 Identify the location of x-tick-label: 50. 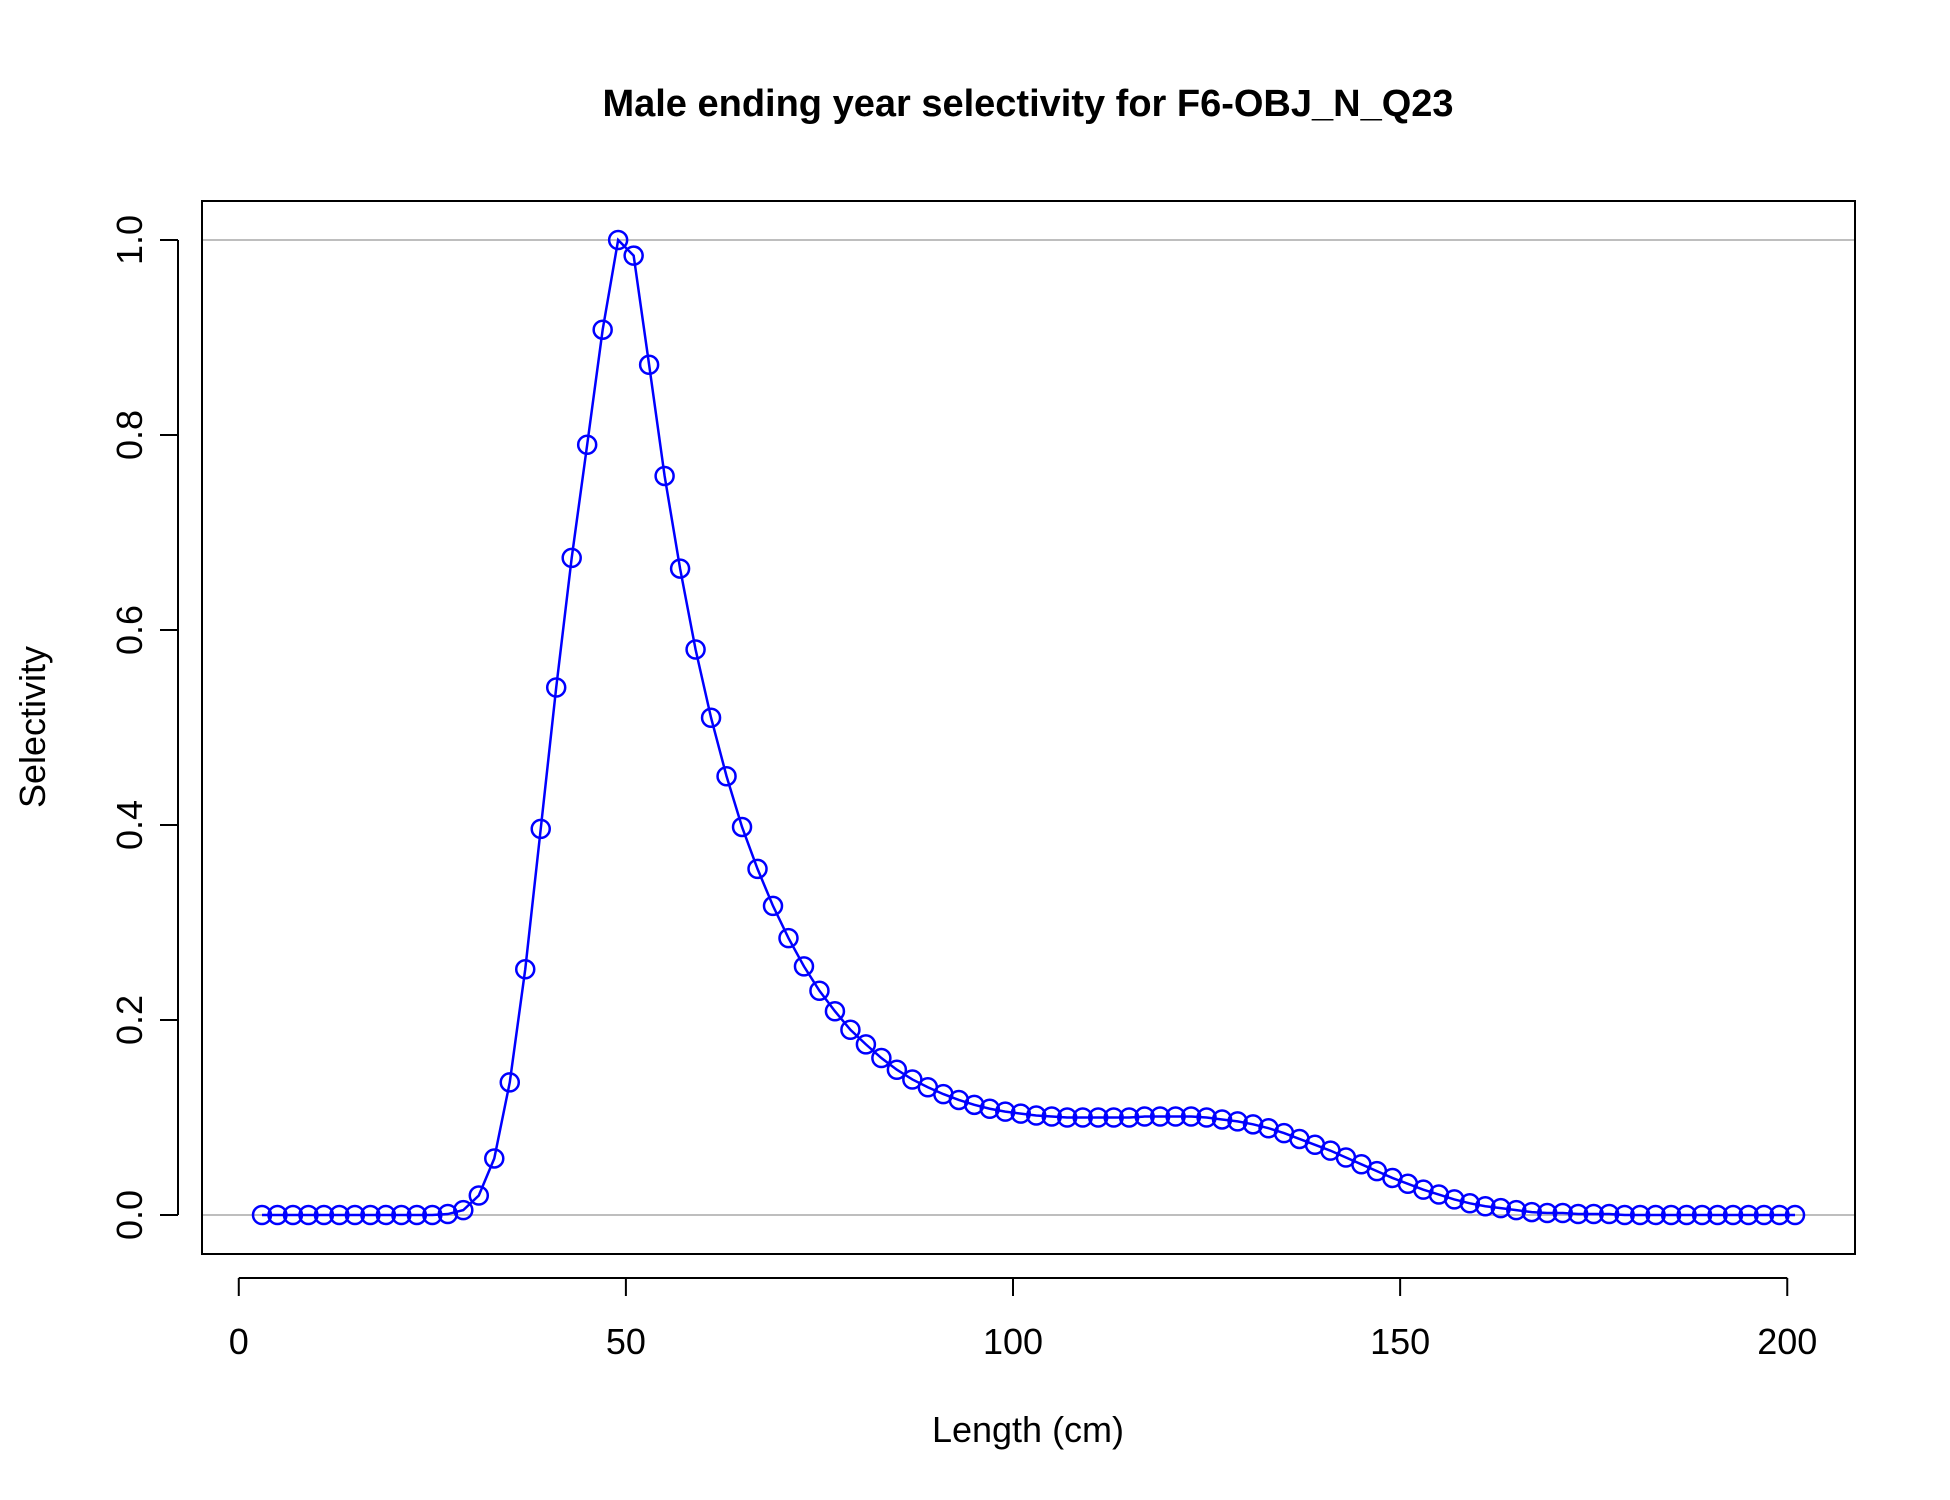
(626, 1341).